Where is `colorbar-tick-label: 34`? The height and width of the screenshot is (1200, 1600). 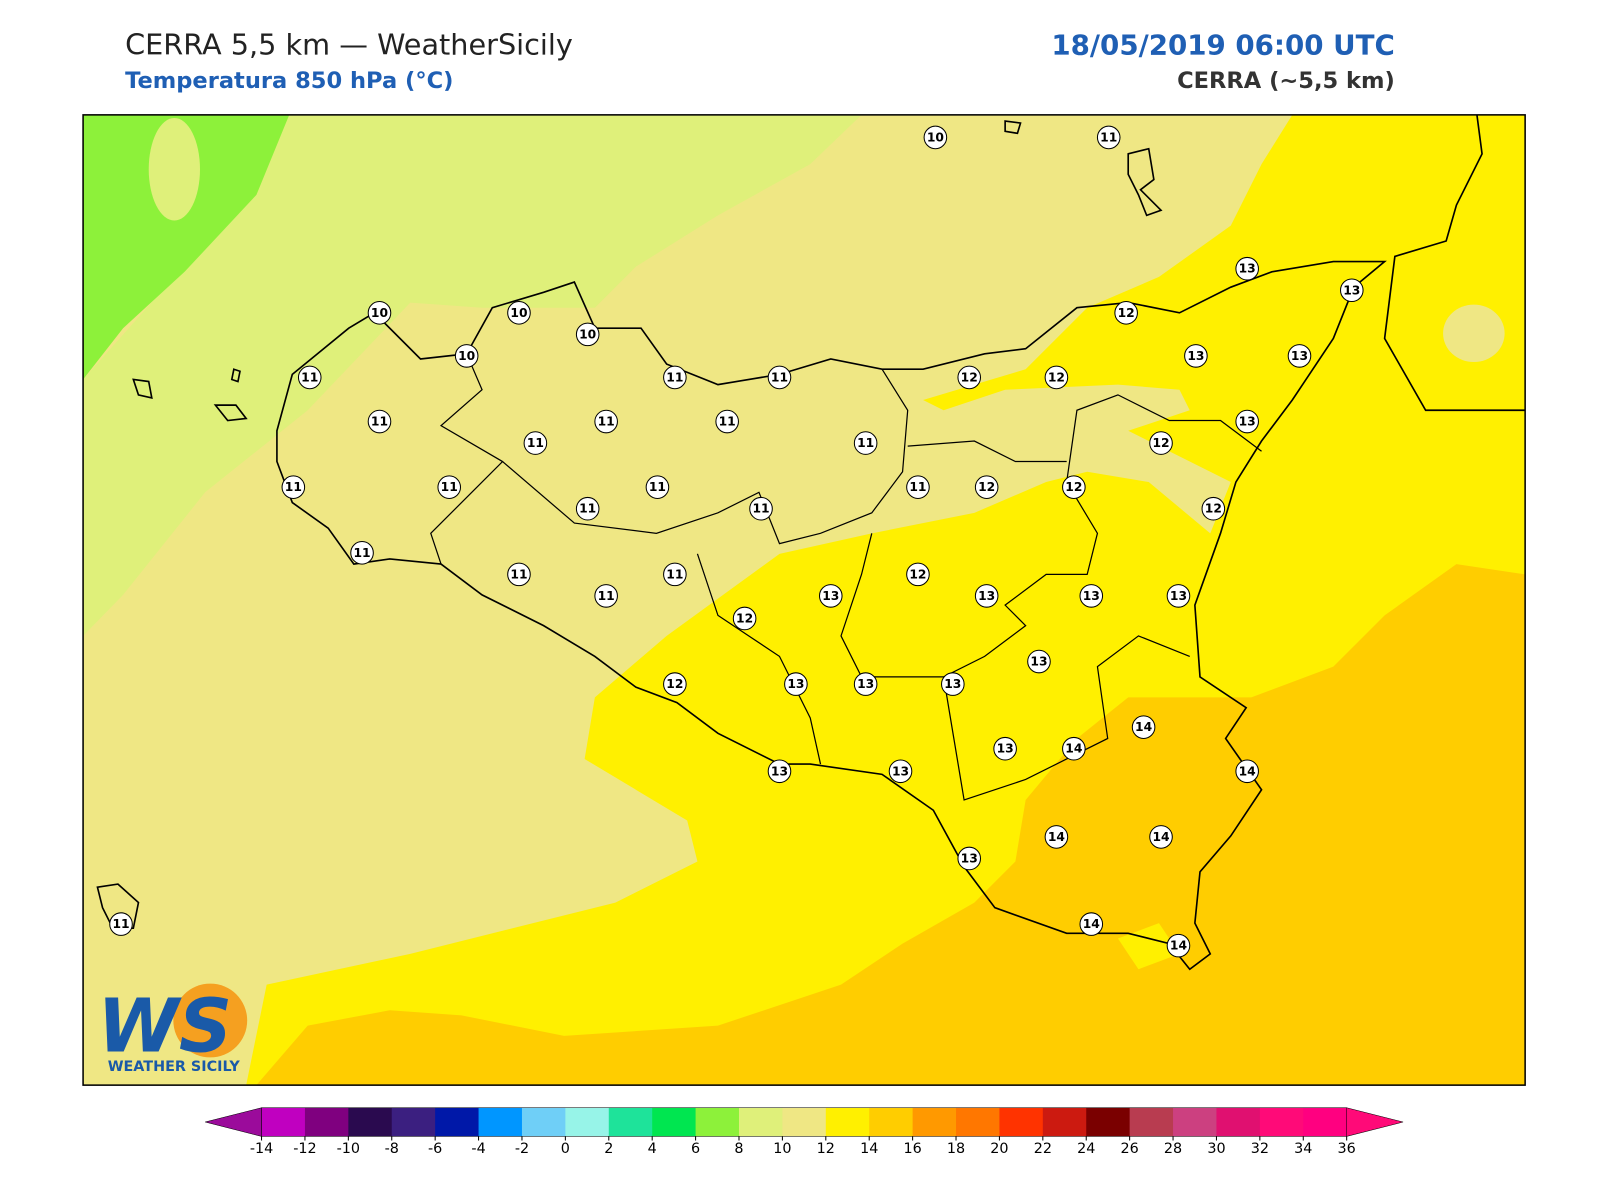
colorbar-tick-label: 34 is located at coordinates (1303, 1149).